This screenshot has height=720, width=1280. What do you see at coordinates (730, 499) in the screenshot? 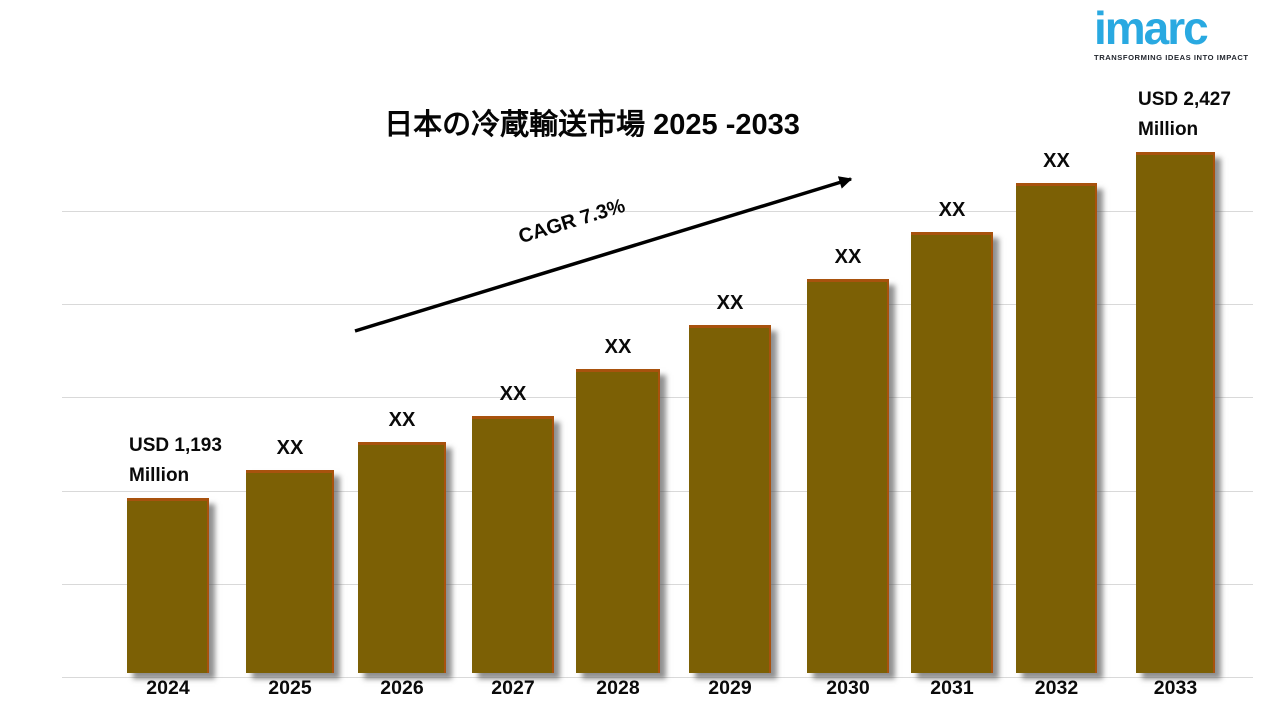
I see `bar-2029` at bounding box center [730, 499].